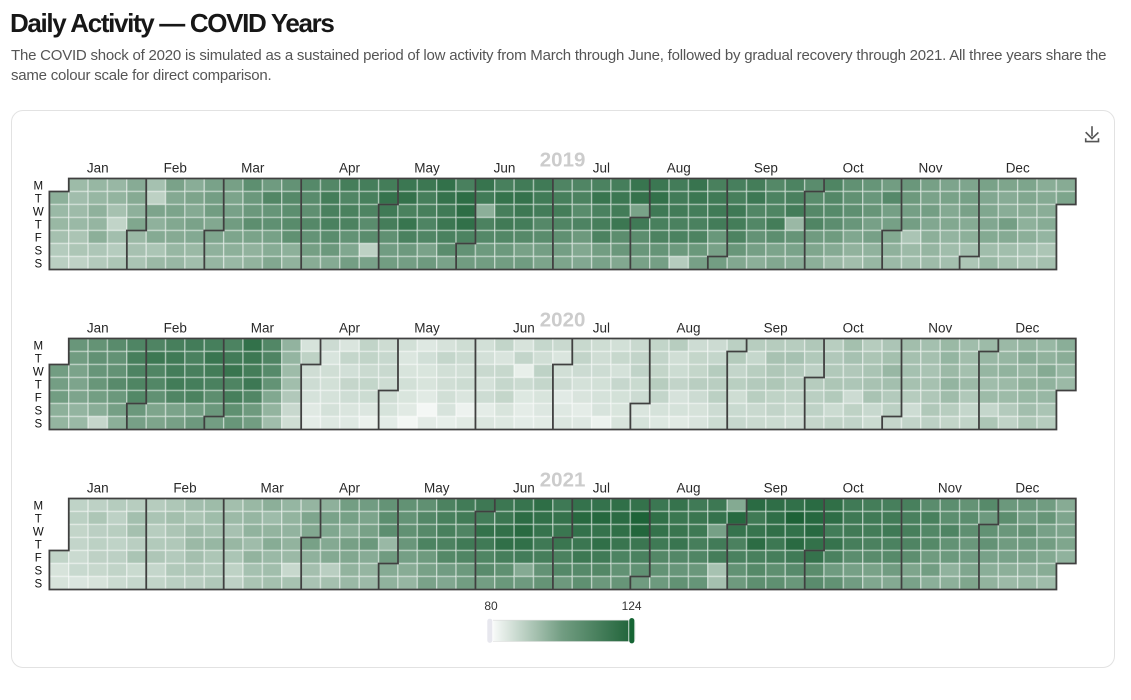  Describe the element at coordinates (491, 606) in the screenshot. I see `svg-text: 80` at that location.